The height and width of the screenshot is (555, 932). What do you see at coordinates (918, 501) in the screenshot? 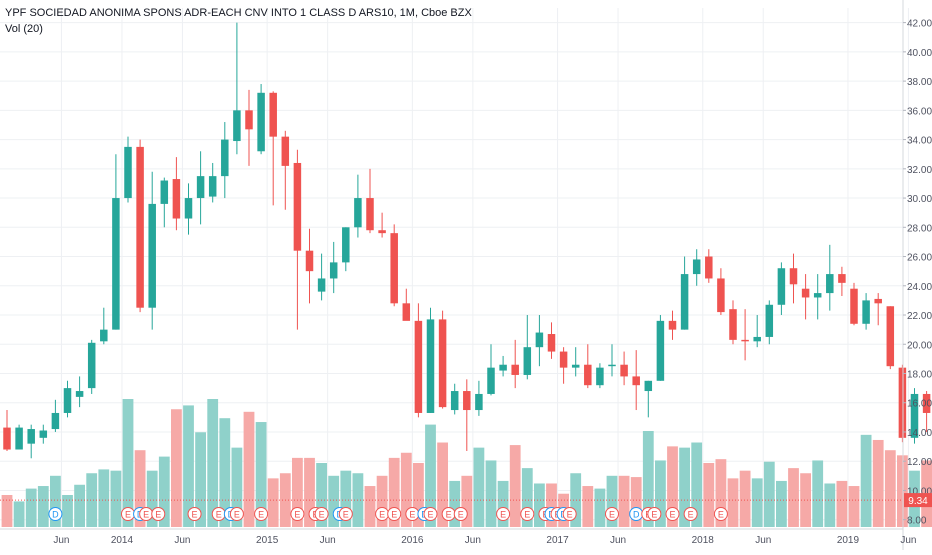
I see `price-badge-label: 9.34` at bounding box center [918, 501].